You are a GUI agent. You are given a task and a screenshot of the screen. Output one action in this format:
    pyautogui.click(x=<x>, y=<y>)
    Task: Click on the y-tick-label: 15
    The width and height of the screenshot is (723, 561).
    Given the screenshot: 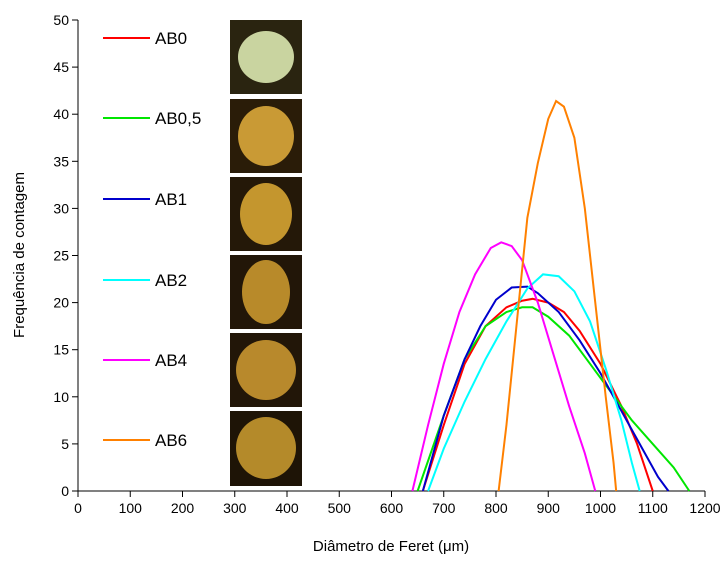 What is the action you would take?
    pyautogui.click(x=61, y=350)
    